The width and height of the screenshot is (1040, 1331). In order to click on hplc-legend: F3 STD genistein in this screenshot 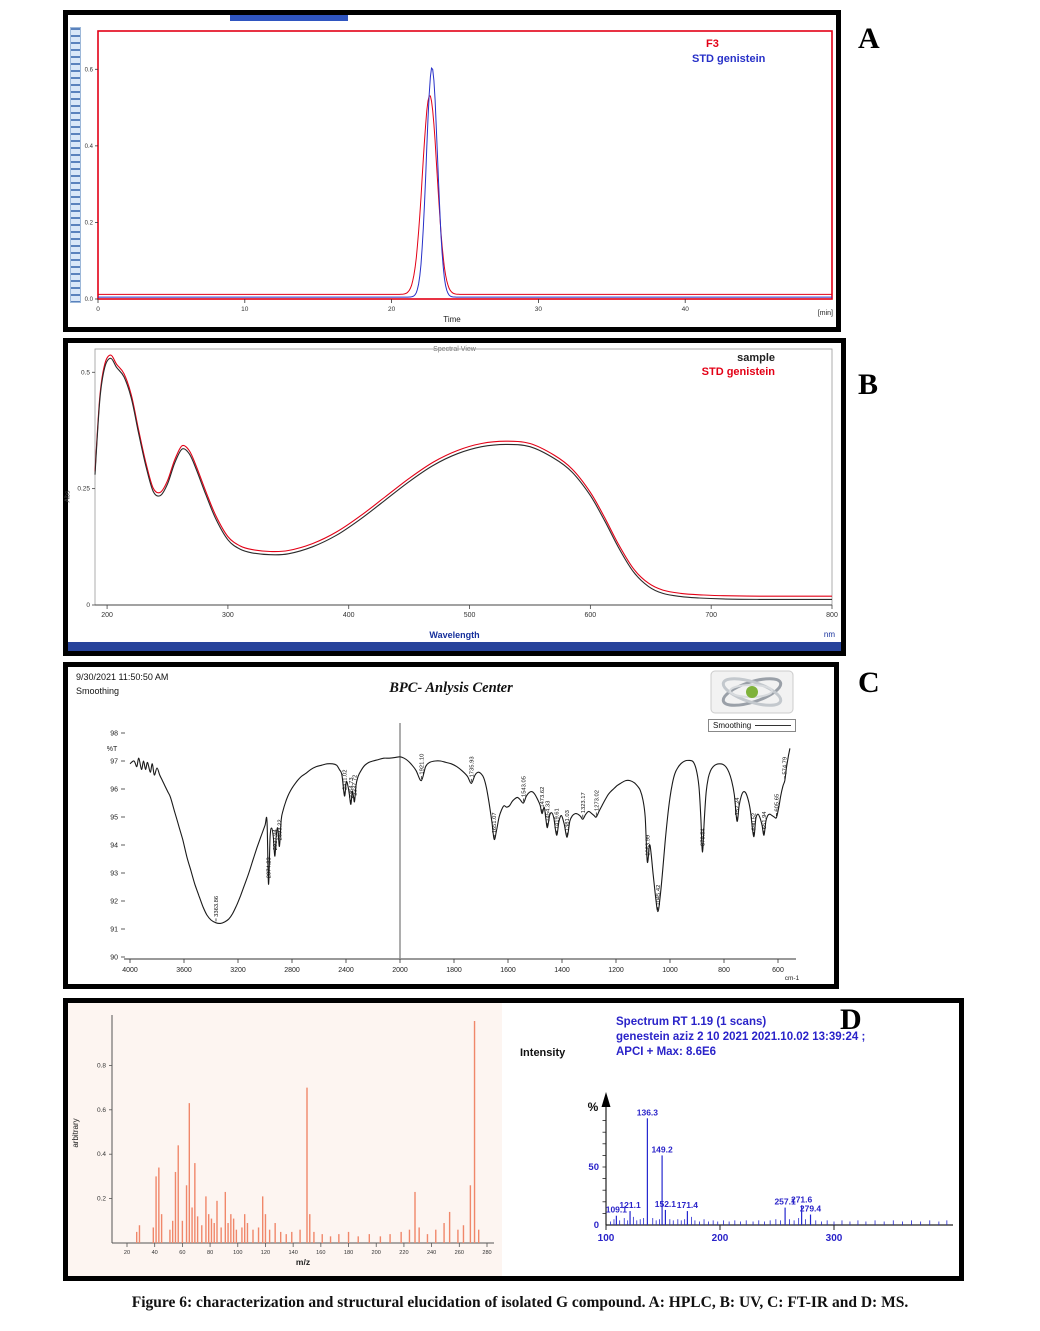, I will do `click(728, 52)`.